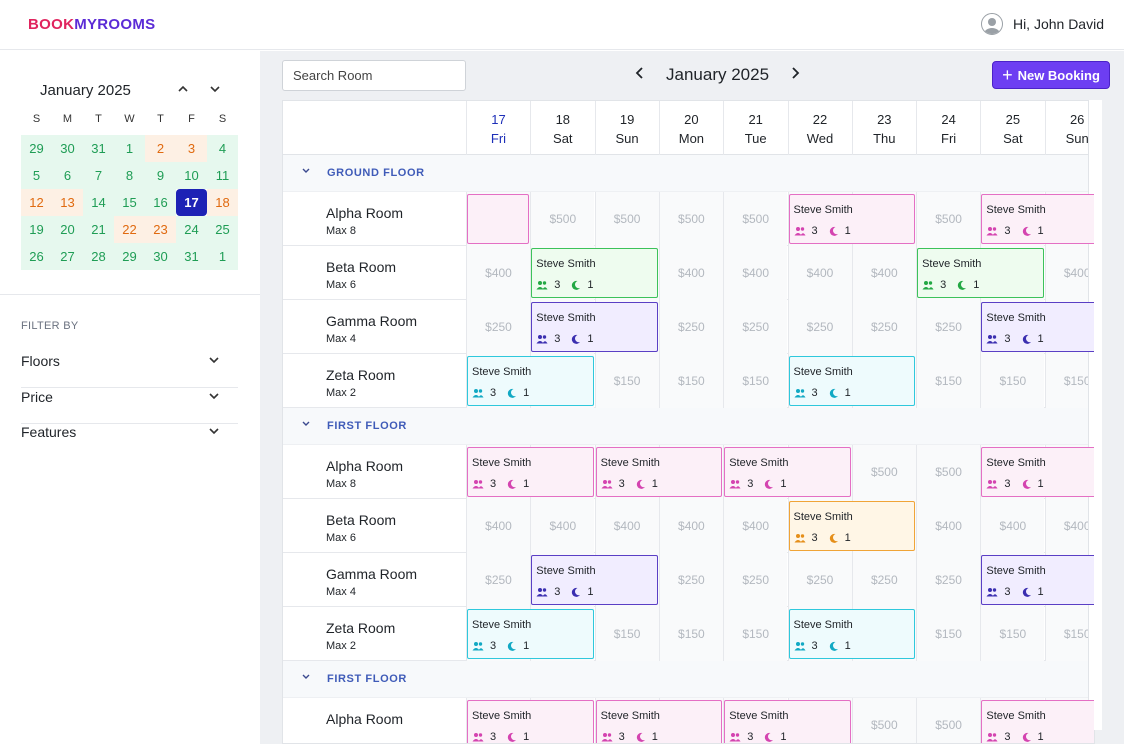 Image resolution: width=1124 pixels, height=744 pixels. What do you see at coordinates (67, 202) in the screenshot?
I see `mini-calendar-day: 13` at bounding box center [67, 202].